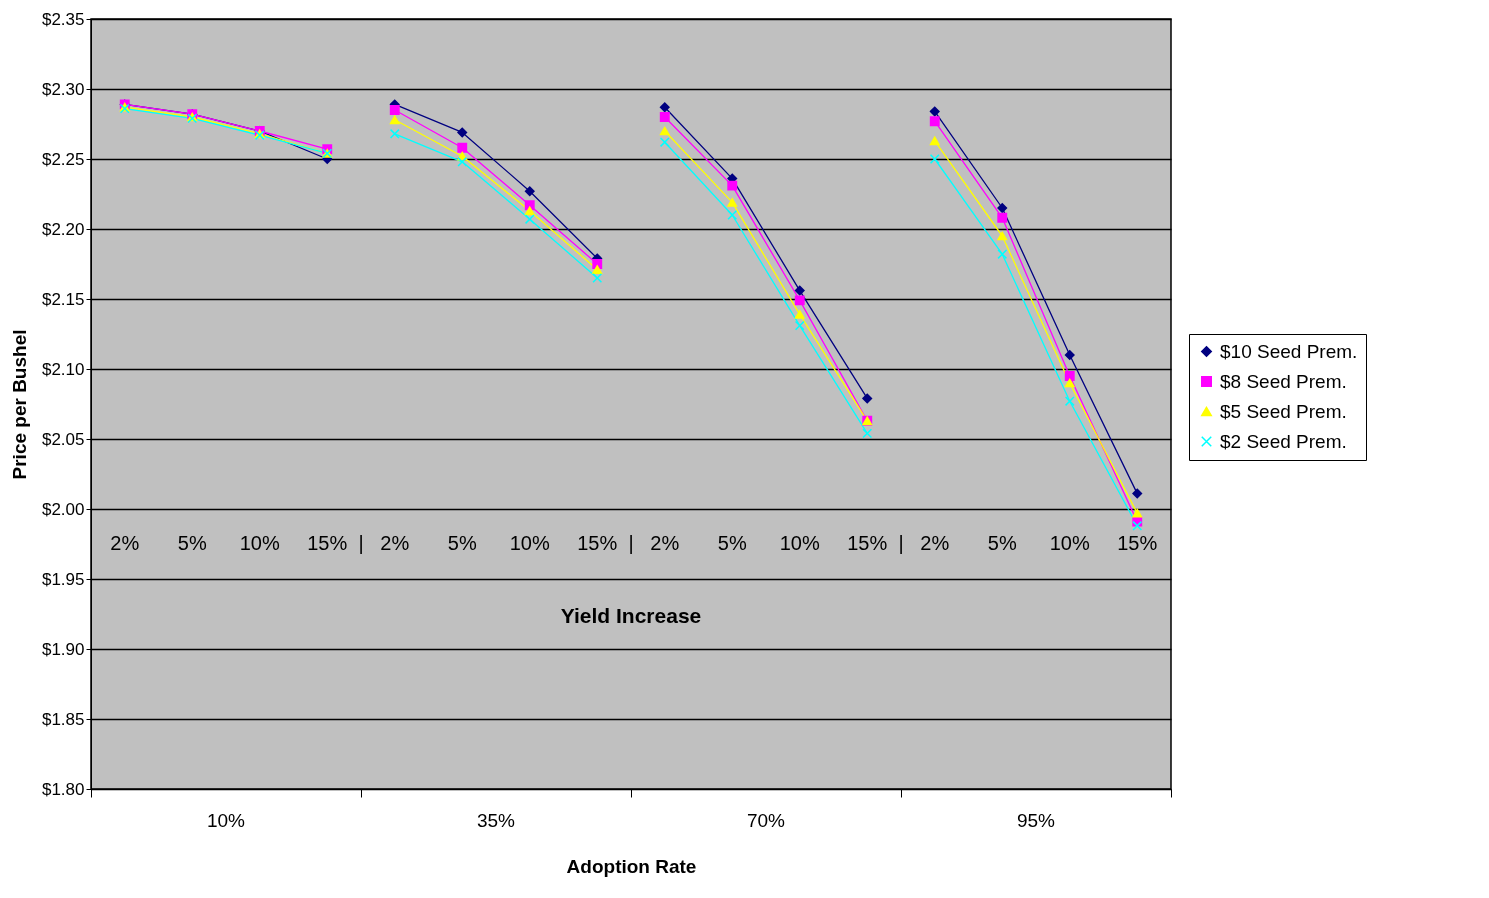 This screenshot has width=1489, height=898. I want to click on y-tick-label: $1.80, so click(63, 789).